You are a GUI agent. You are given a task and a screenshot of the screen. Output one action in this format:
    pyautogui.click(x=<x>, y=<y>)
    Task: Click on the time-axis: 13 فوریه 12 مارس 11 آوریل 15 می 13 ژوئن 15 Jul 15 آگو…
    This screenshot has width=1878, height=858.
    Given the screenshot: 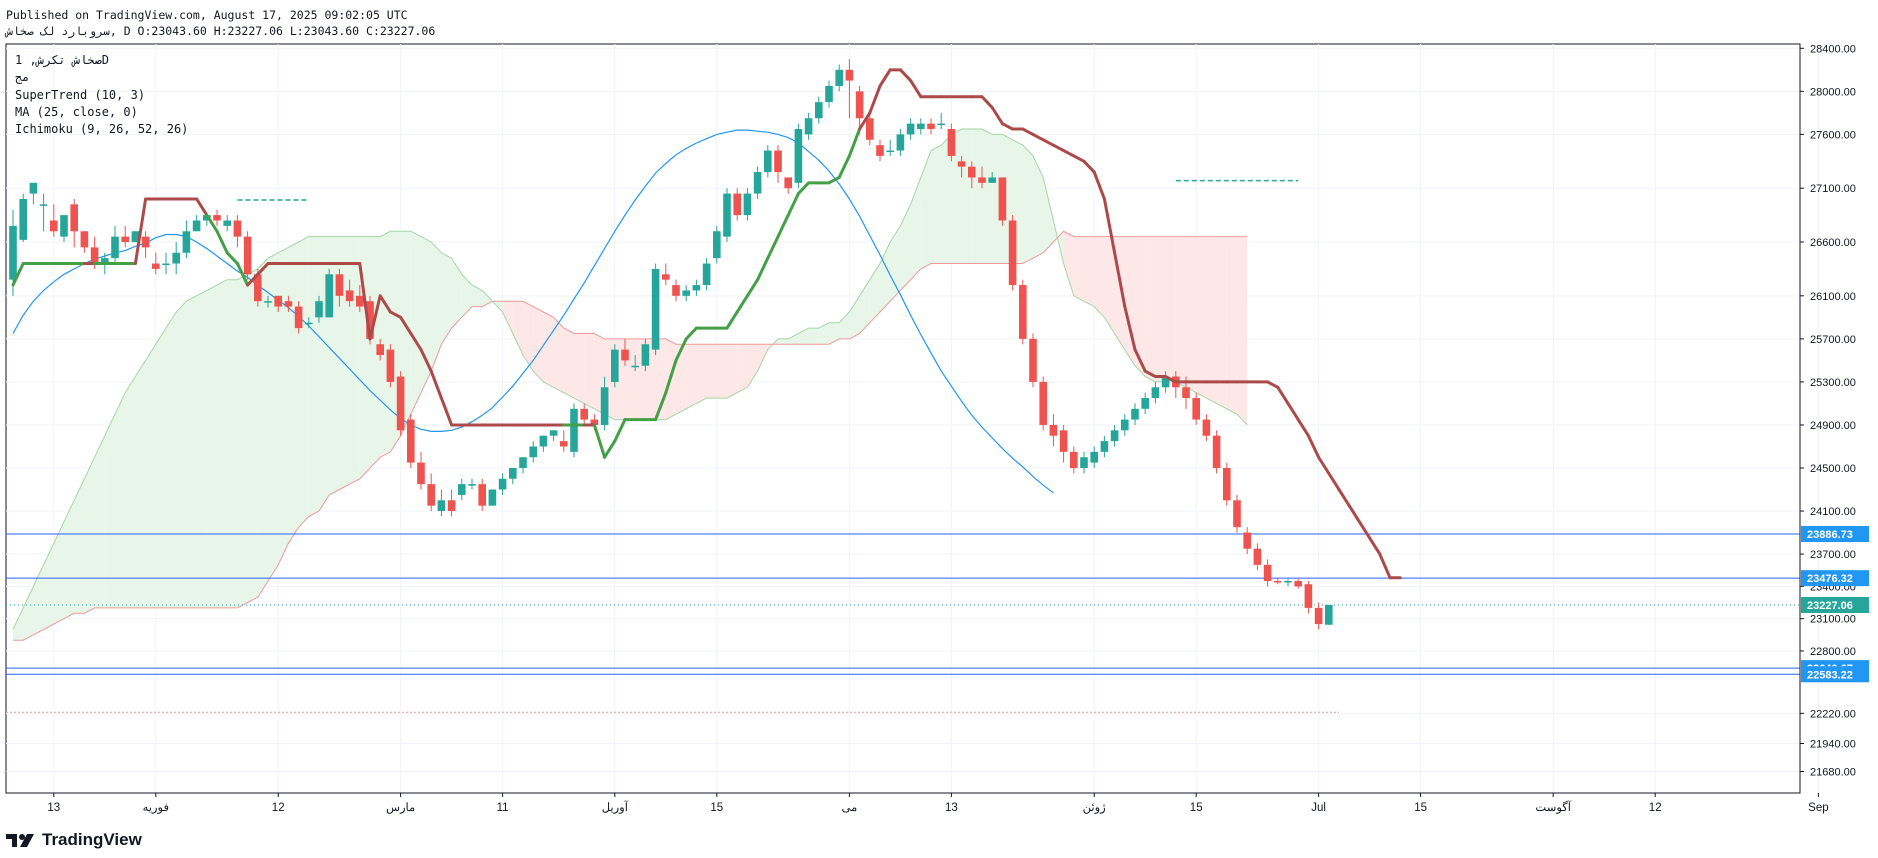 What is the action you would take?
    pyautogui.click(x=917, y=803)
    